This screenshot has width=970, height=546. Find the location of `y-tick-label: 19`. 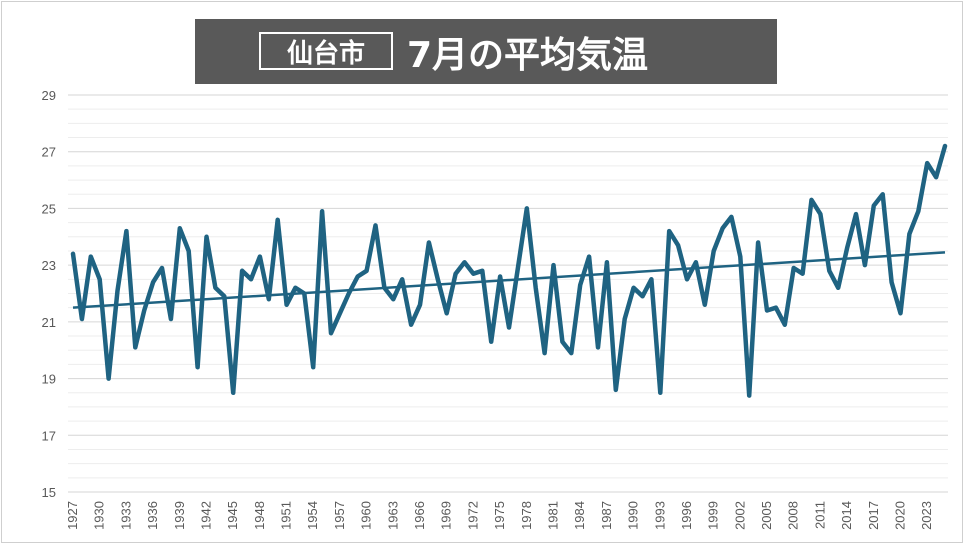

y-tick-label: 19 is located at coordinates (49, 379).